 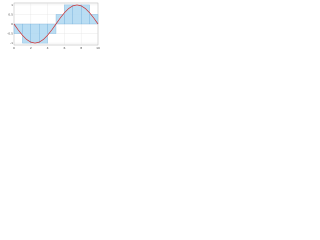 What do you see at coordinates (11, 43) in the screenshot?
I see `y-tick-label: -1` at bounding box center [11, 43].